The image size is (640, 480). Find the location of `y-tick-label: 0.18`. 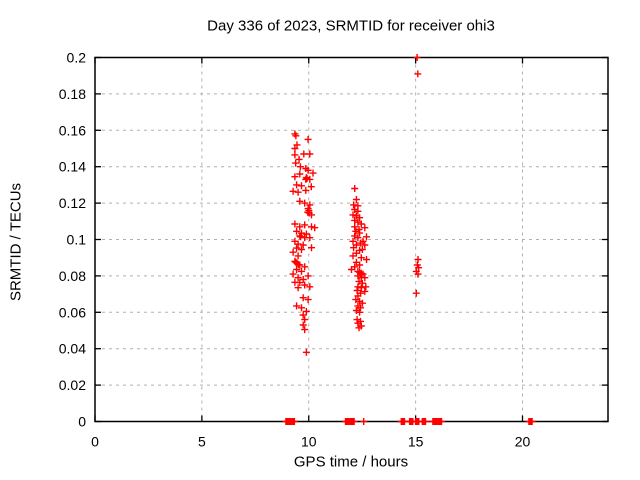

y-tick-label: 0.18 is located at coordinates (72, 94).